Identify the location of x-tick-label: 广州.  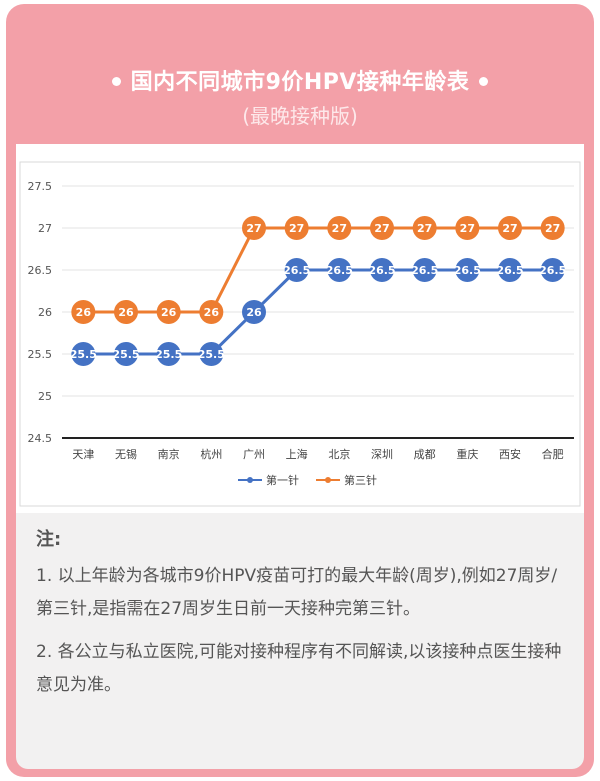
(254, 454).